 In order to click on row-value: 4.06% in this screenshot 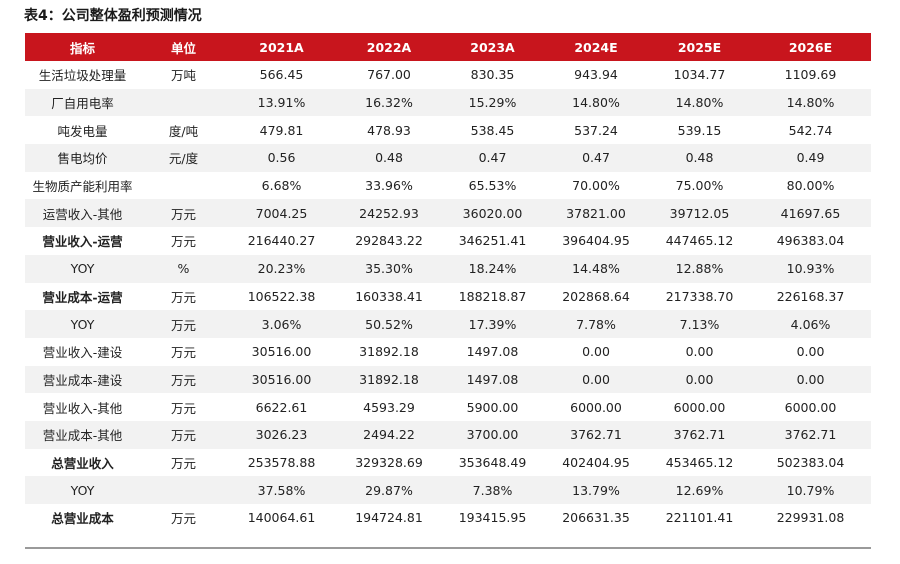, I will do `click(810, 324)`.